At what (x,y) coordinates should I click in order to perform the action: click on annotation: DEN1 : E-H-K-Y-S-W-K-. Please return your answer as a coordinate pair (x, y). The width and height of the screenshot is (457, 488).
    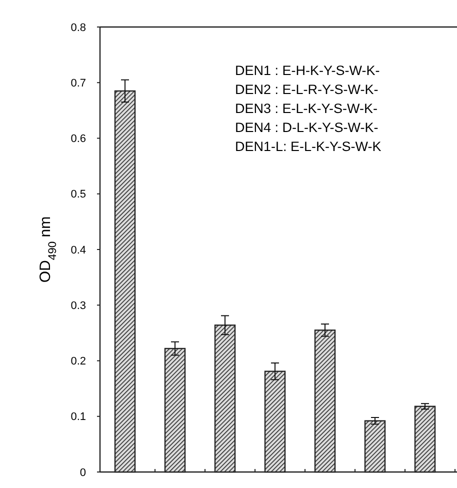
    Looking at the image, I should click on (307, 70).